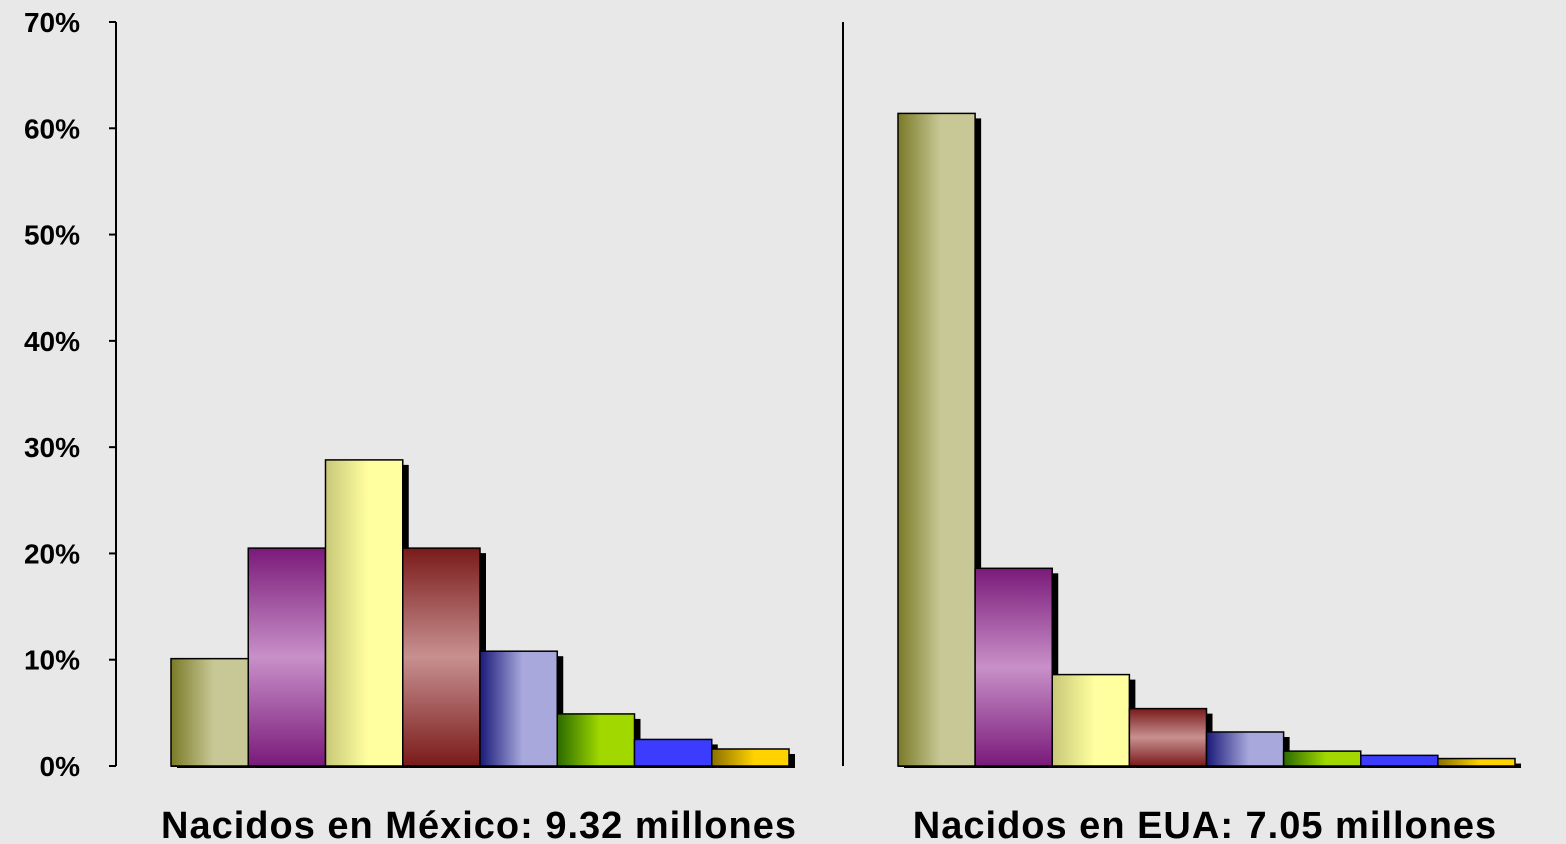 This screenshot has height=844, width=1566. I want to click on y-axis: 0% 10% 20% 30% 40% 50% 60% 70%, so click(70, 394).